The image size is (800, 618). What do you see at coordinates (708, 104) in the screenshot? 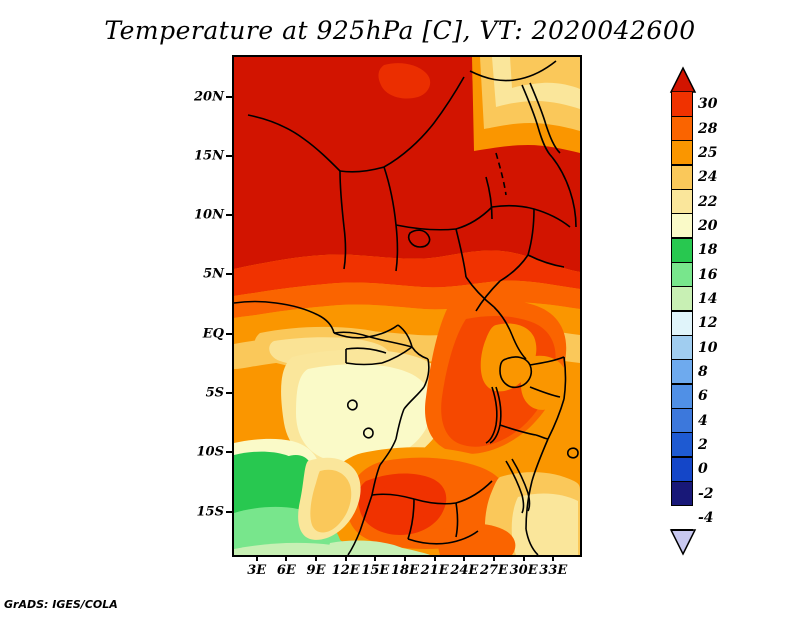
I see `colorbar-tick-label: 30` at bounding box center [708, 104].